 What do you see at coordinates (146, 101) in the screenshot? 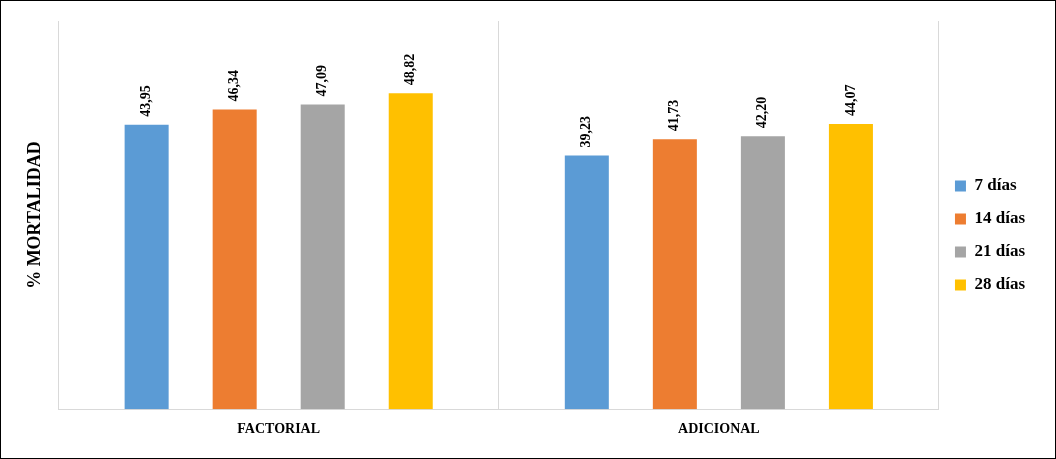
I see `data-label: 43,95` at bounding box center [146, 101].